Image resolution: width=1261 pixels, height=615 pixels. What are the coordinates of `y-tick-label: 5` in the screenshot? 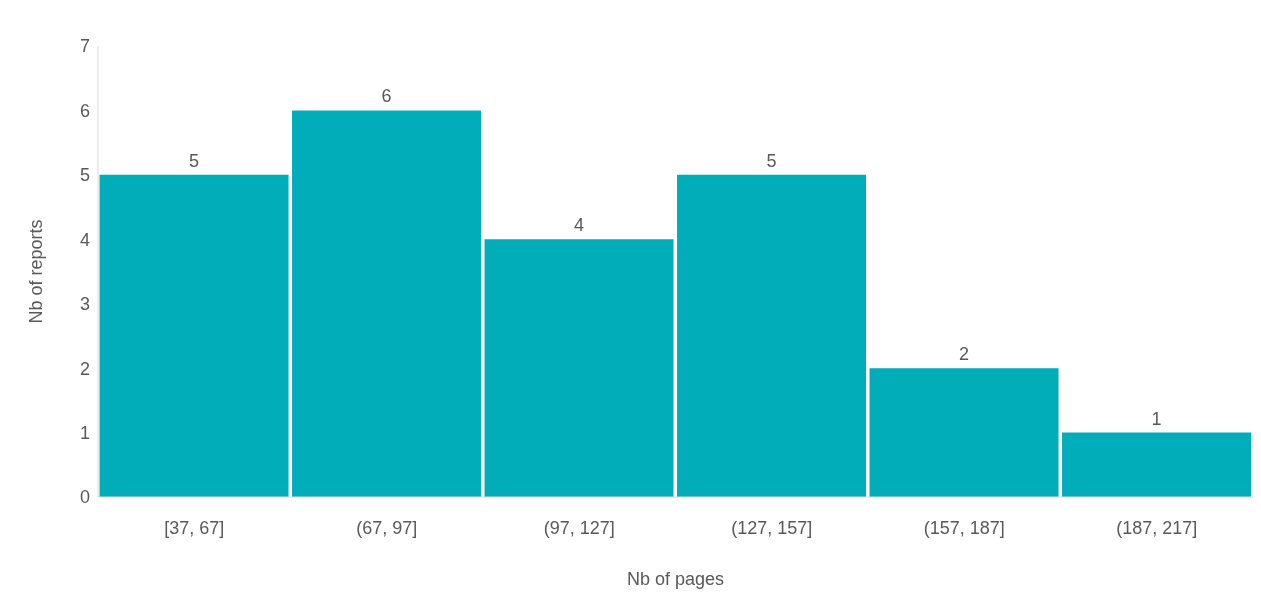 It's located at (84, 175).